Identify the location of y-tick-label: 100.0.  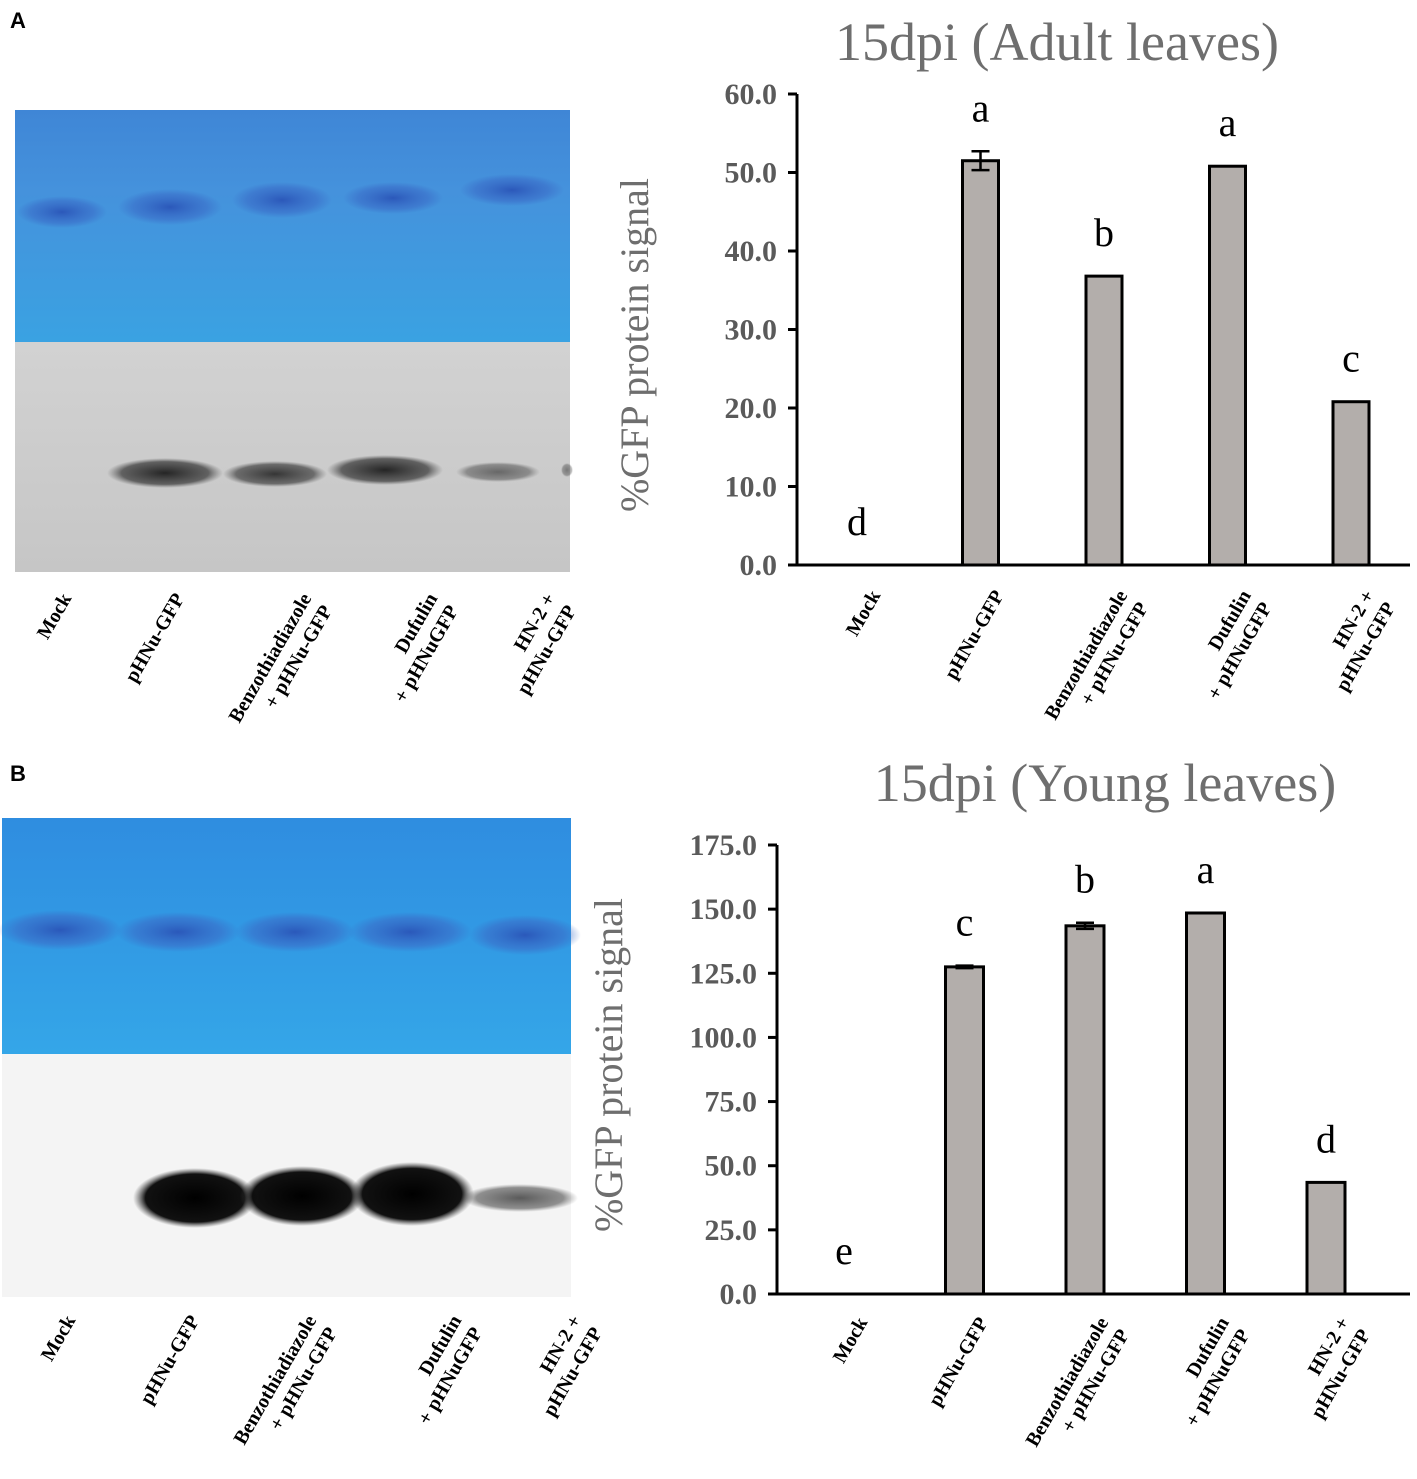
(724, 1037).